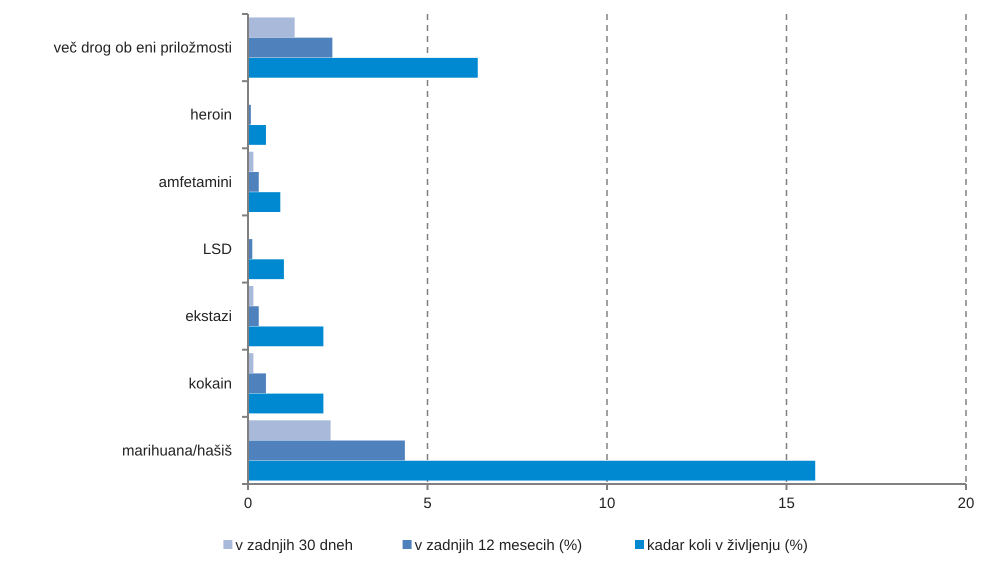 The width and height of the screenshot is (986, 572). Describe the element at coordinates (966, 503) in the screenshot. I see `x-tick-label: 20` at that location.